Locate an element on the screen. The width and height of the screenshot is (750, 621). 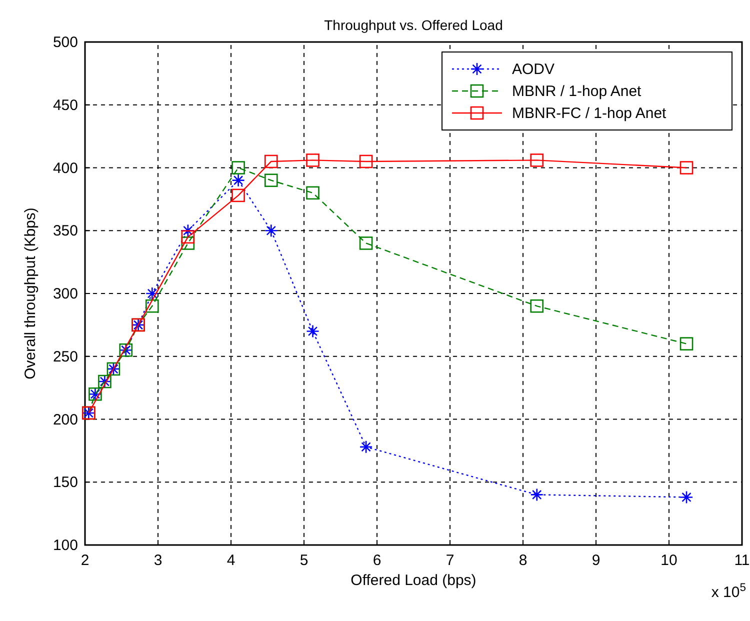
legend-label: MBNR-FC / 1-hop Anet is located at coordinates (590, 113).